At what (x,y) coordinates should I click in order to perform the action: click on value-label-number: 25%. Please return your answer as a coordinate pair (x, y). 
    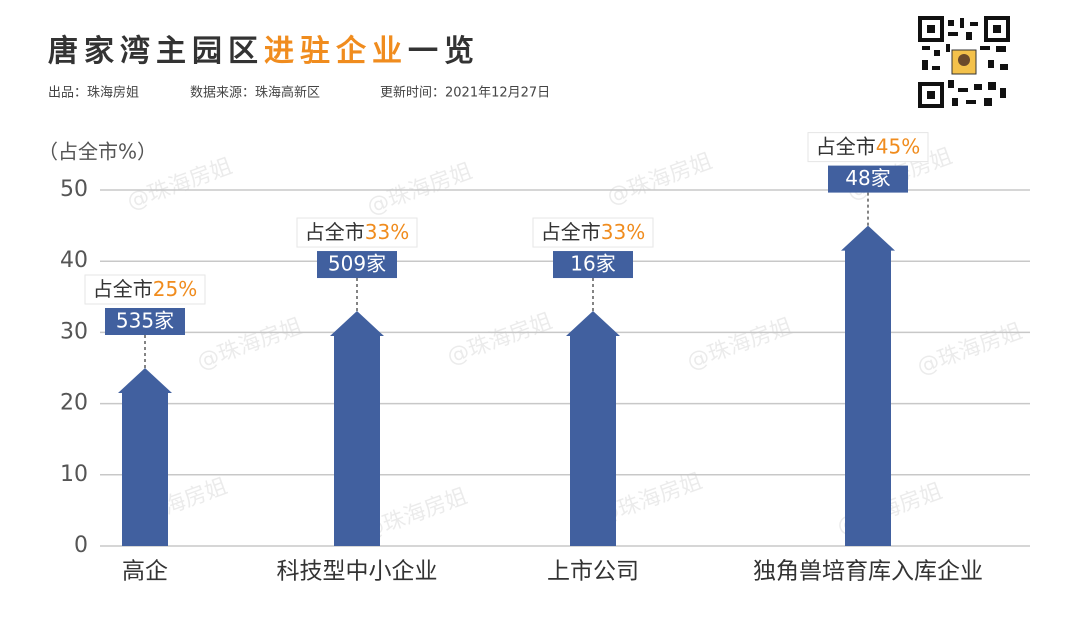
    Looking at the image, I should click on (175, 289).